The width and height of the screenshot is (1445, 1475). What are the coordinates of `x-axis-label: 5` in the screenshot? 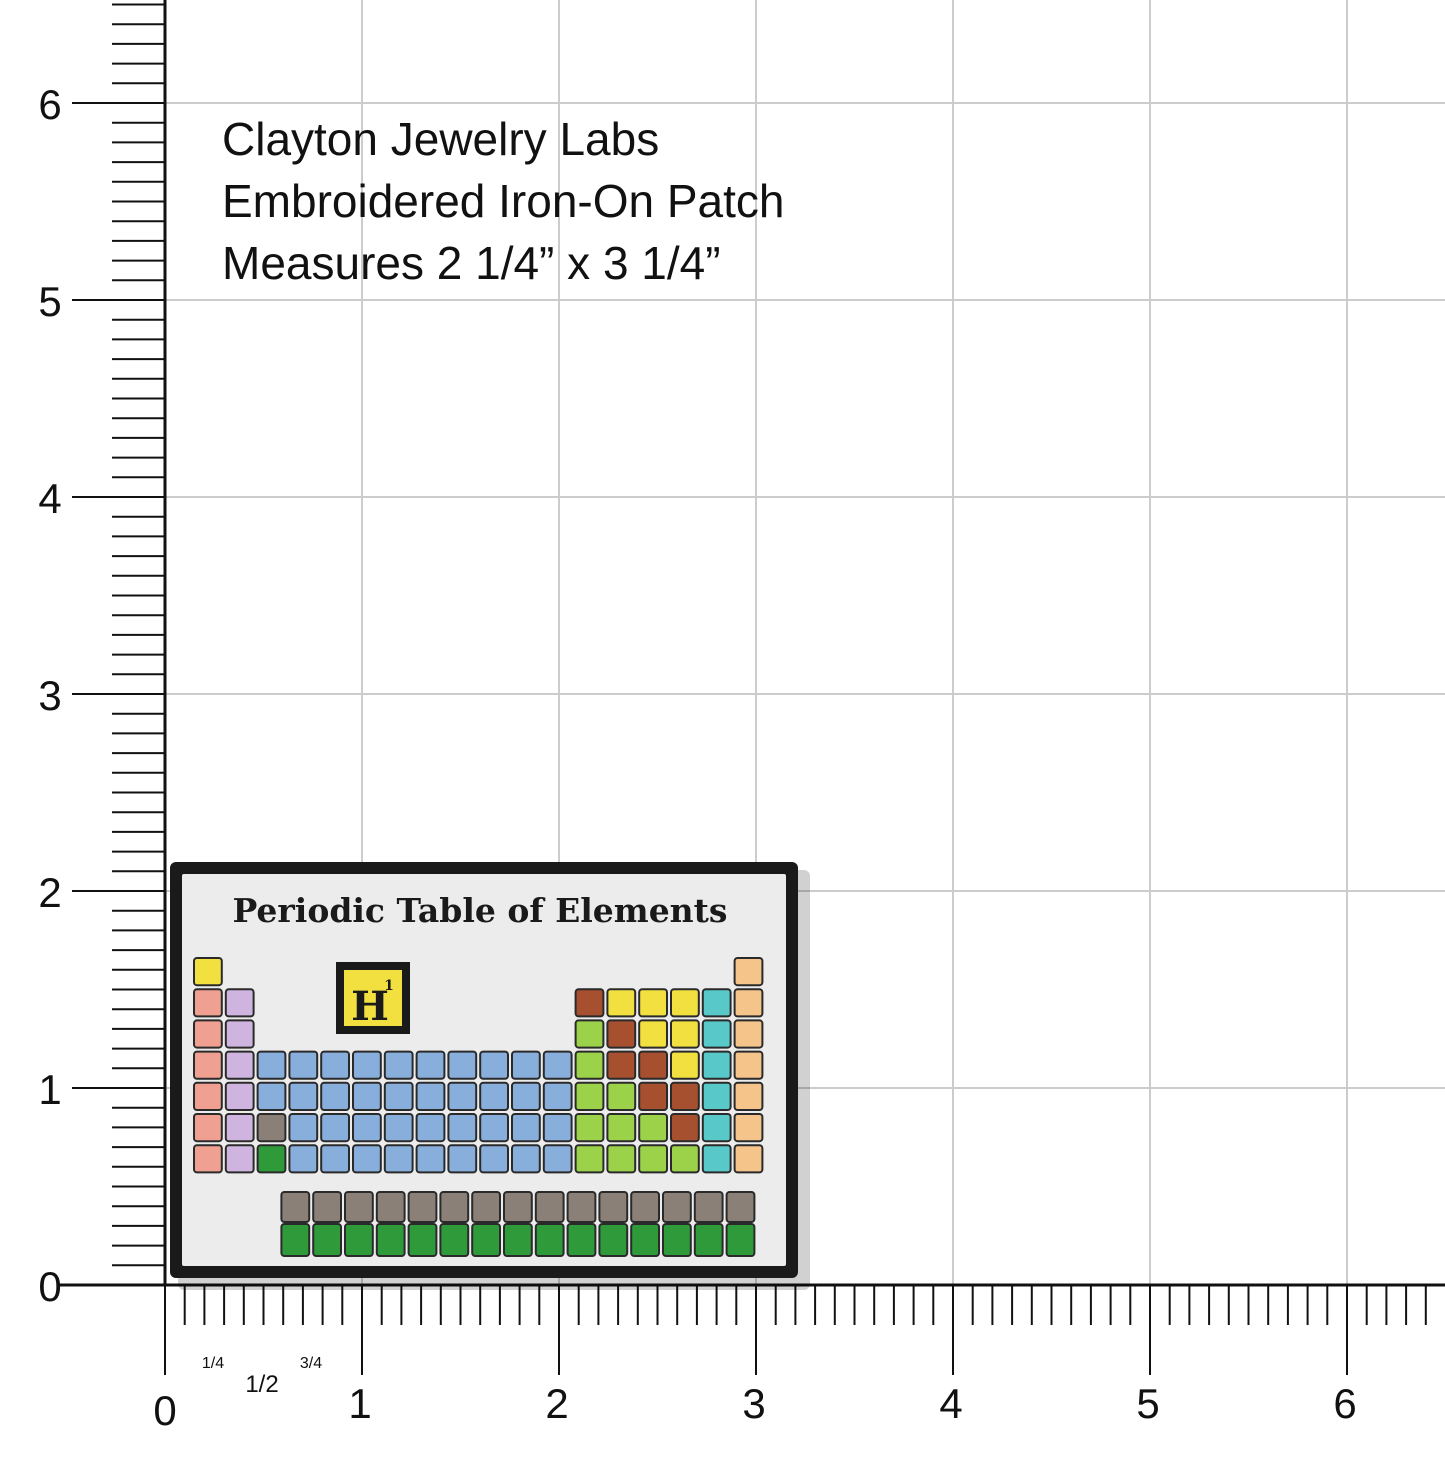 It's located at (1147, 1403).